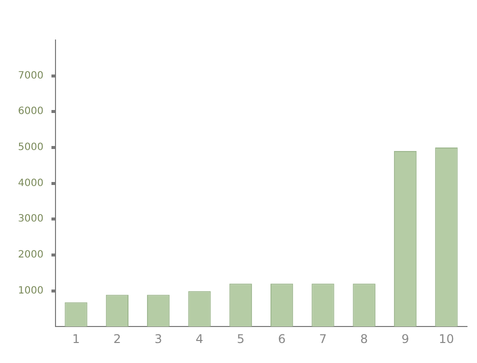 This screenshot has width=477, height=363. I want to click on x-tick-label: 7, so click(323, 339).